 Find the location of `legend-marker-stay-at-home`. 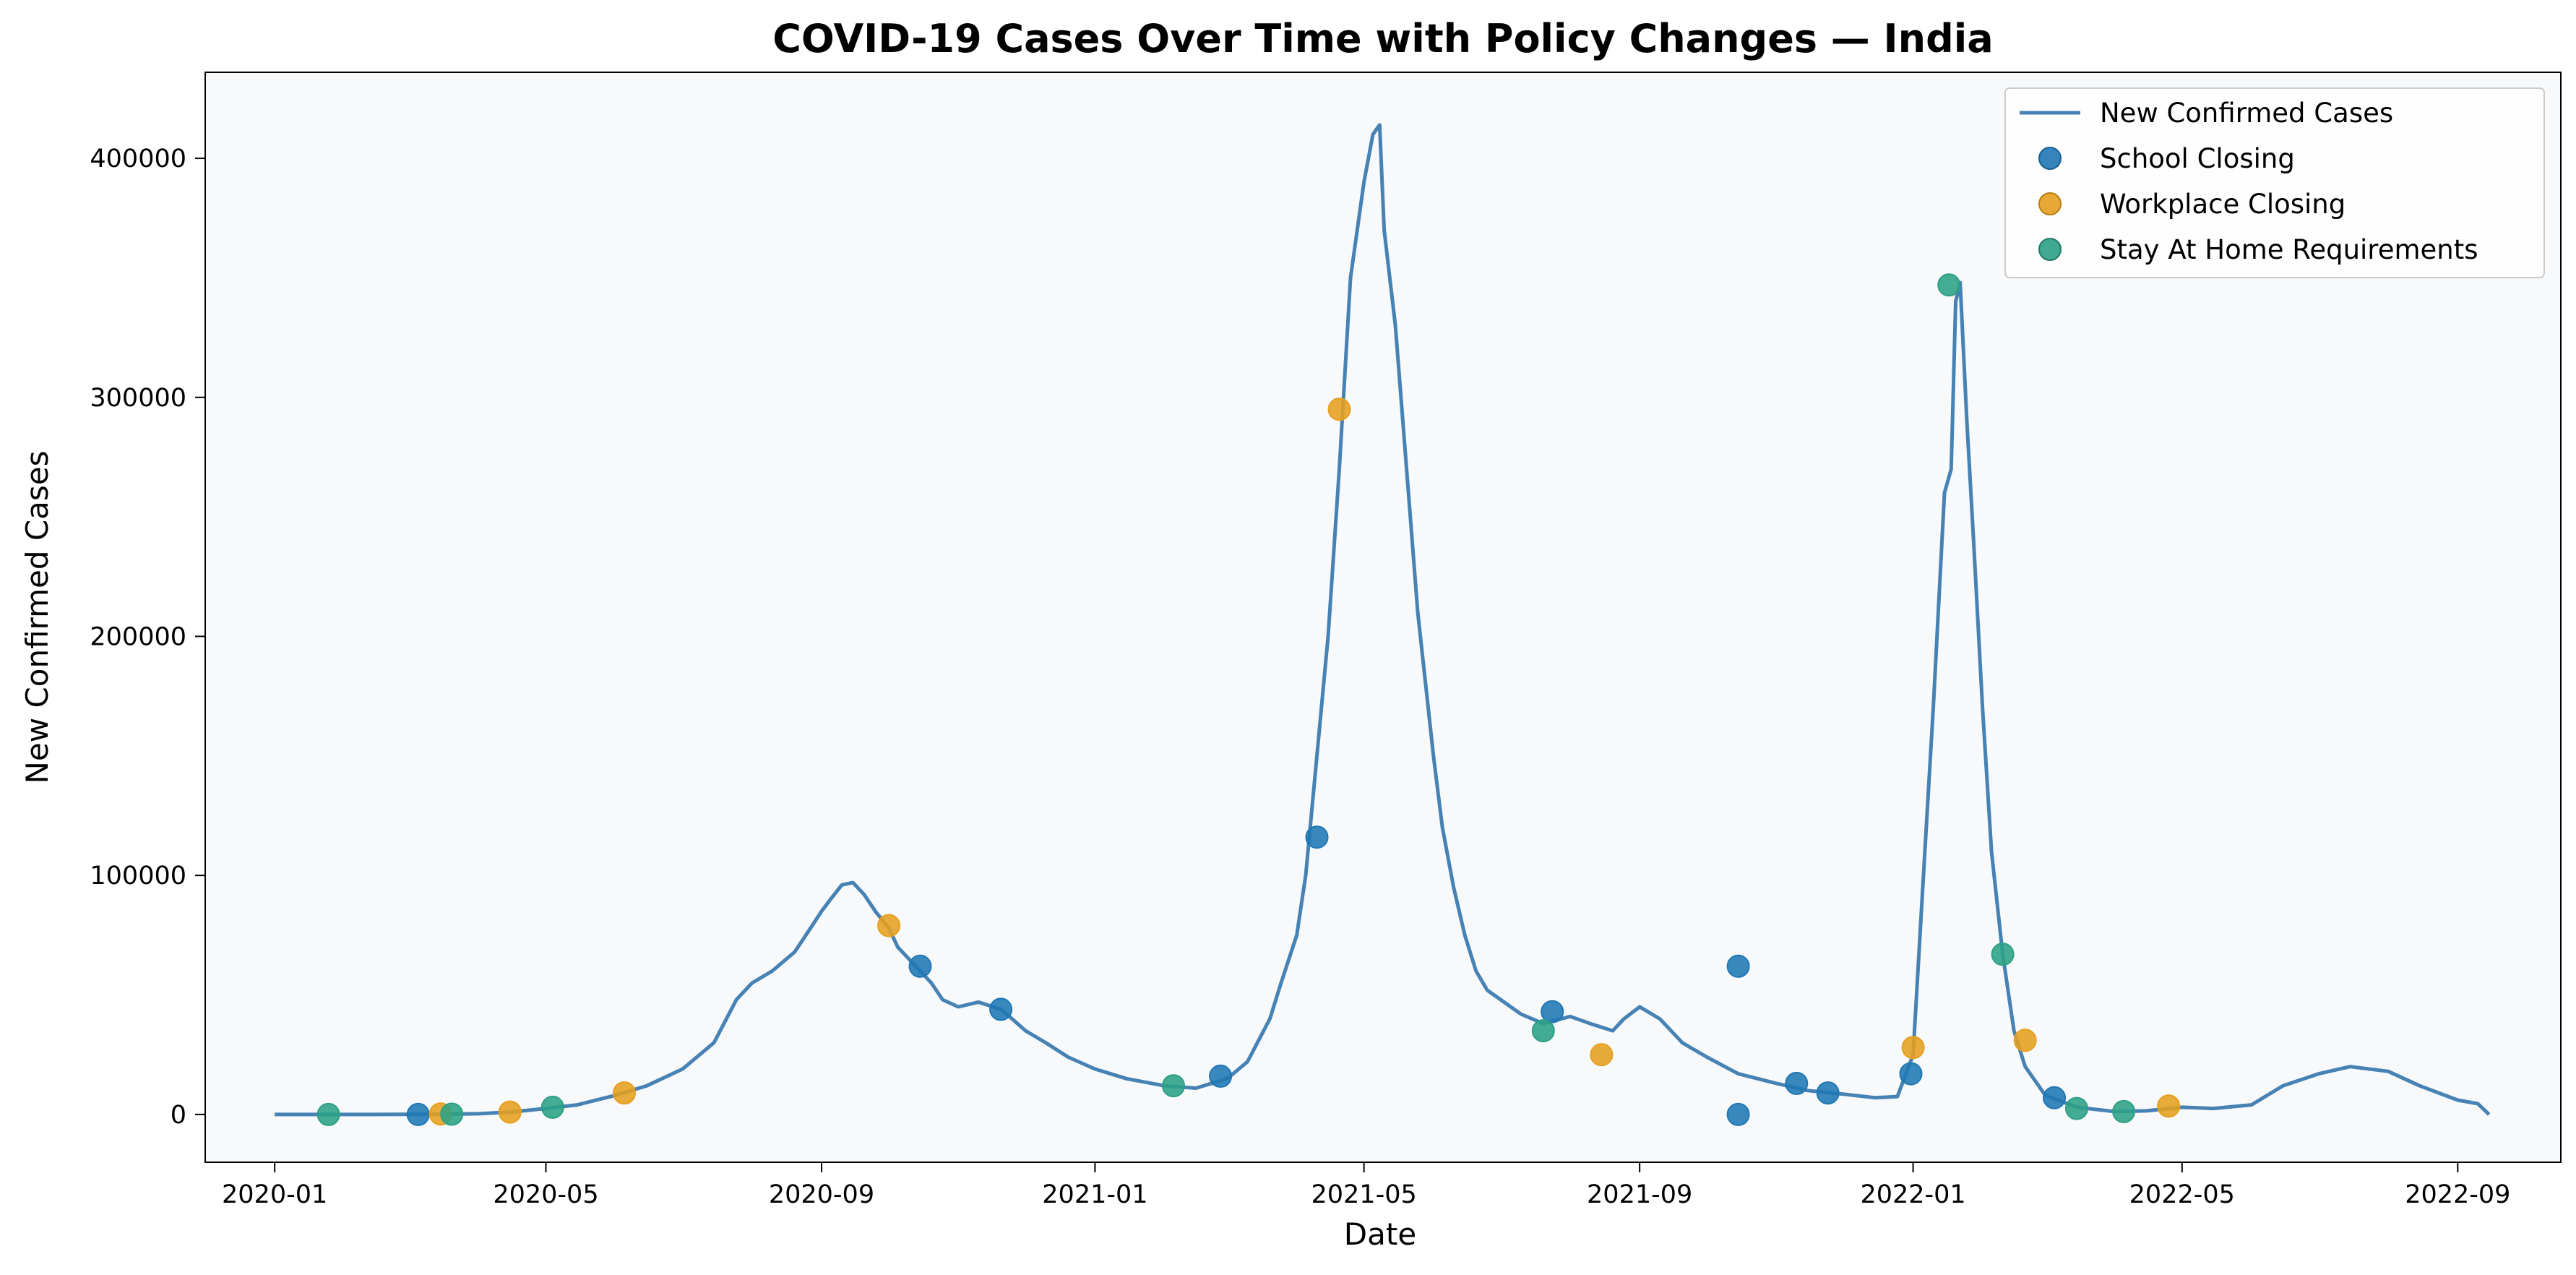

legend-marker-stay-at-home is located at coordinates (2050, 249).